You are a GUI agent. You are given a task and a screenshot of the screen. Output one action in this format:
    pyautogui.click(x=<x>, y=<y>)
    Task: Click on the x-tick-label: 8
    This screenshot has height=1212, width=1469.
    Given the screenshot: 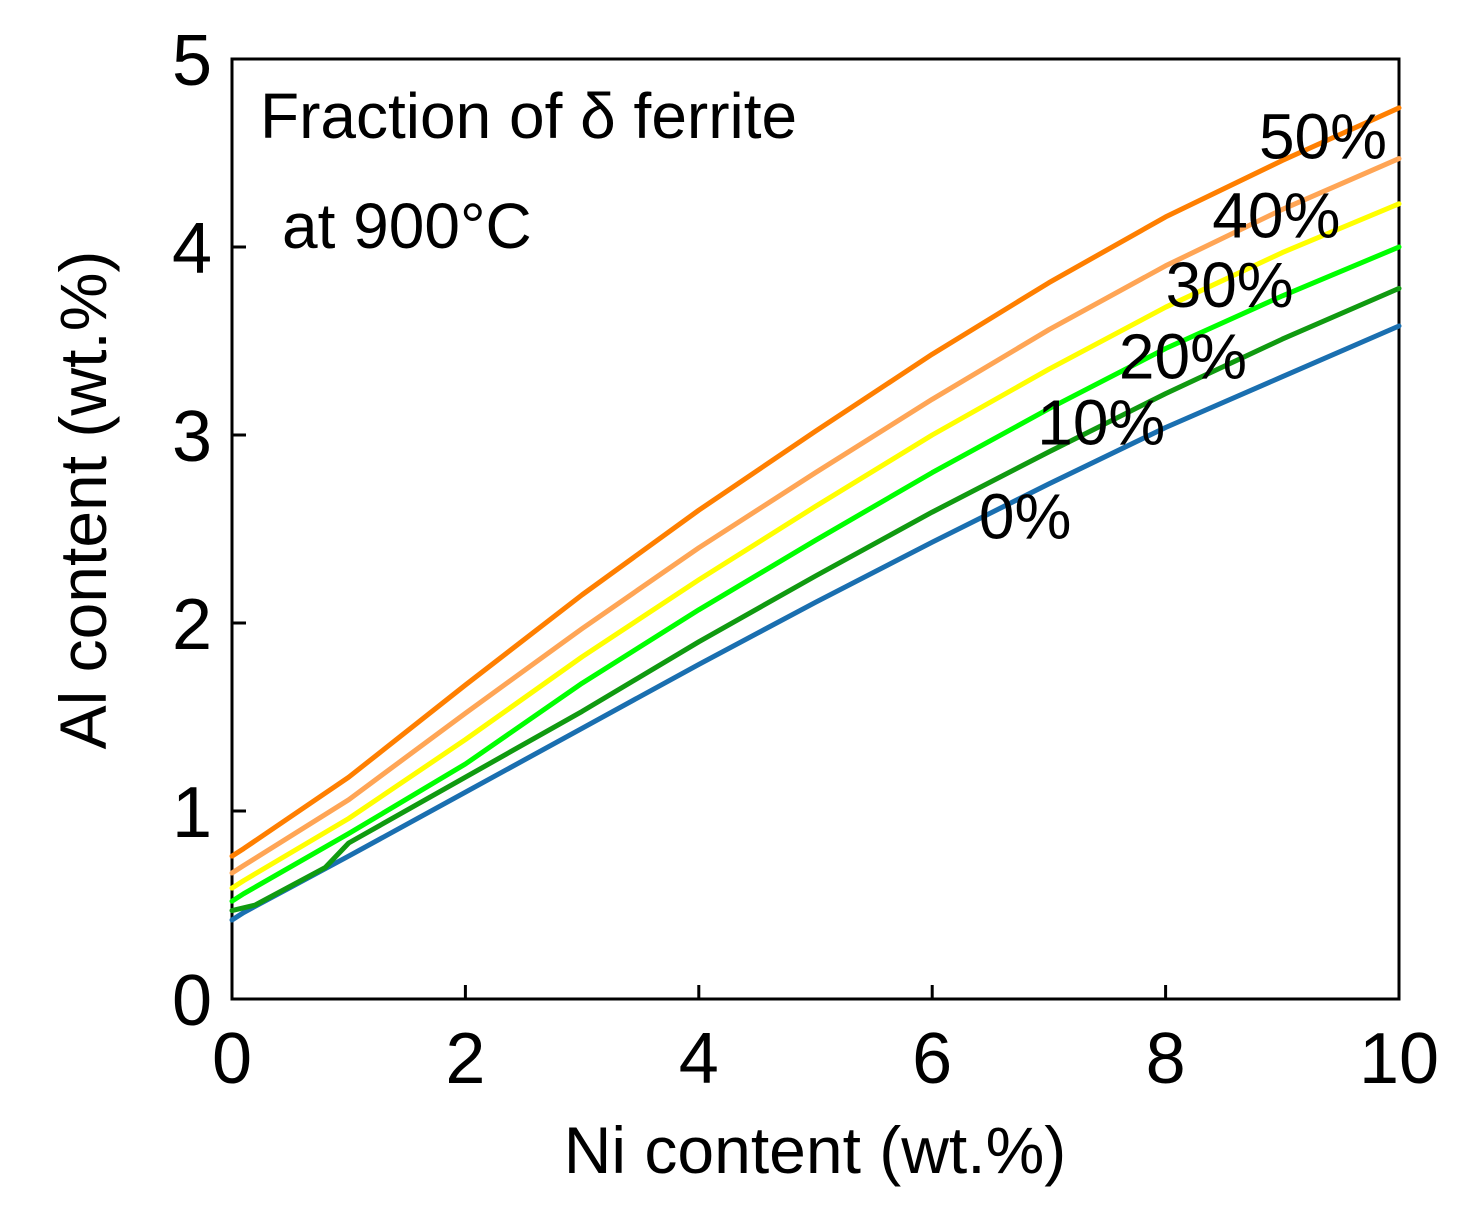 What is the action you would take?
    pyautogui.click(x=1166, y=1059)
    